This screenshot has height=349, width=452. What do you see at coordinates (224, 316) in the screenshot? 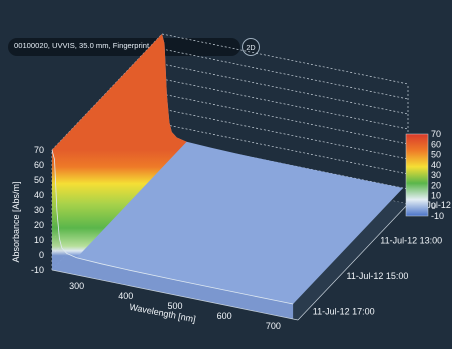
I see `x-tick-label: 600` at bounding box center [224, 316].